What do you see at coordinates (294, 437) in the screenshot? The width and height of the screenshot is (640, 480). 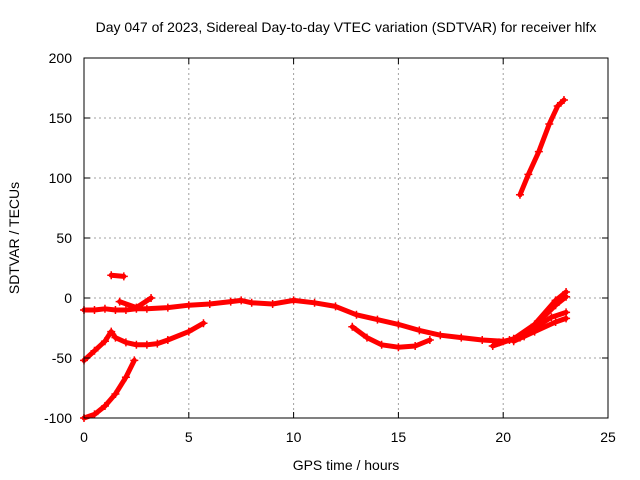 I see `x-tick-label: 10` at bounding box center [294, 437].